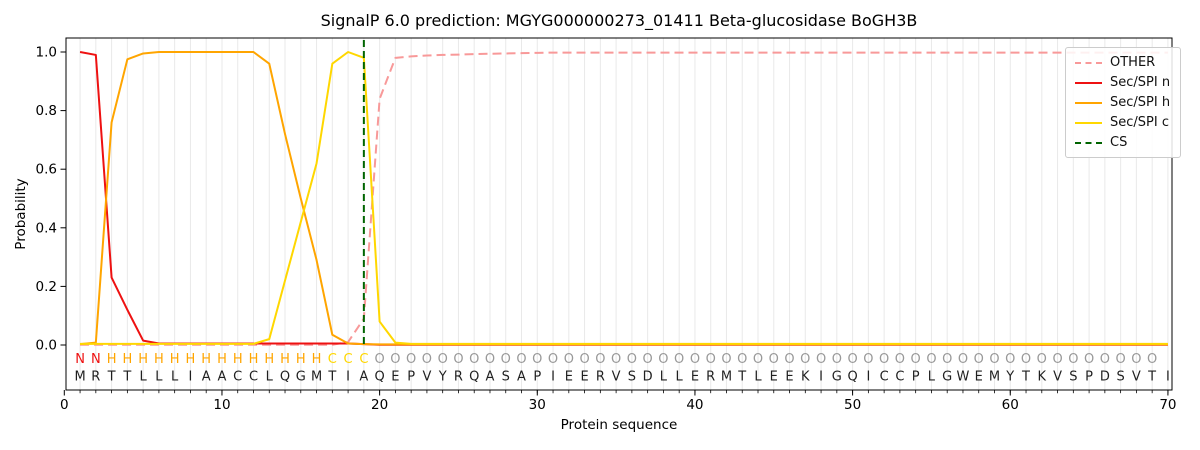 The image size is (1200, 450). I want to click on residue-letter: D, so click(648, 377).